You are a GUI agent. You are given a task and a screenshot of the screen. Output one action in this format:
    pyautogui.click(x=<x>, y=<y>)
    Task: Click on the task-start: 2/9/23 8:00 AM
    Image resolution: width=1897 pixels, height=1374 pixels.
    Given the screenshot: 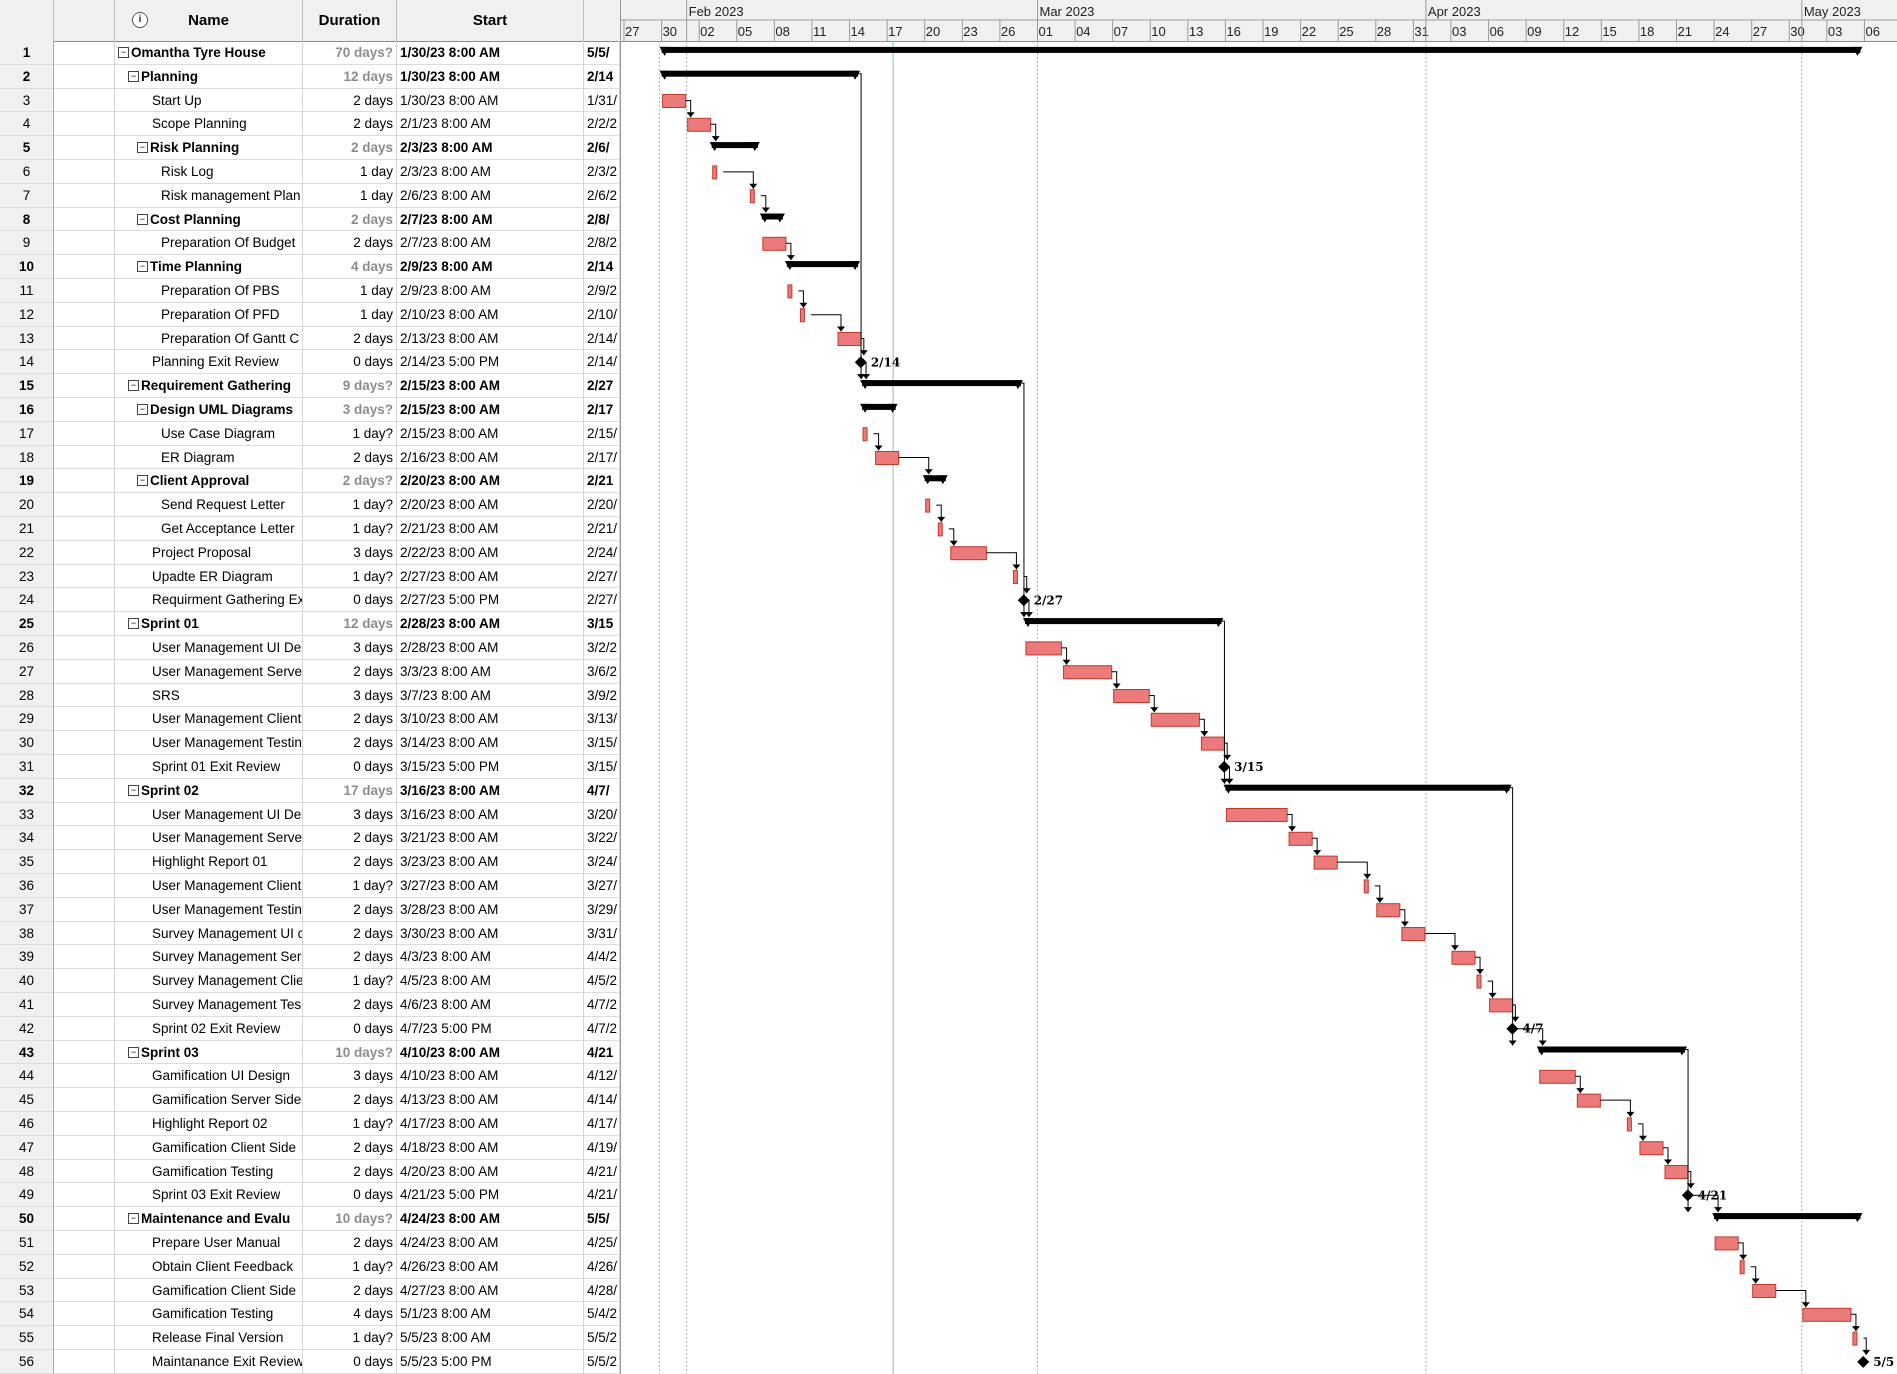 What is the action you would take?
    pyautogui.click(x=490, y=291)
    